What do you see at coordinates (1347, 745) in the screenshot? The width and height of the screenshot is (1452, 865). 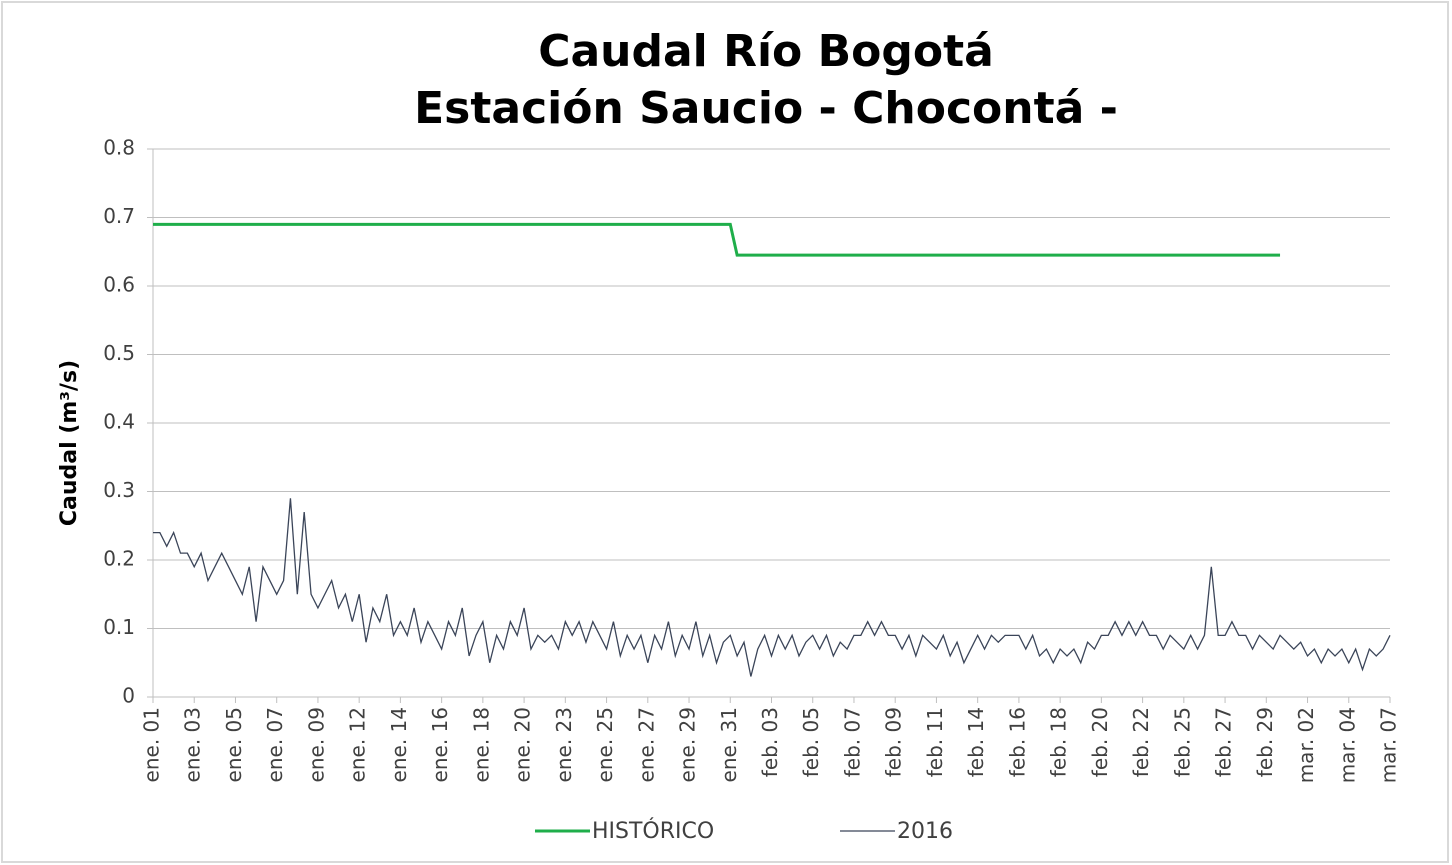 I see `x-tick-label: mar. 04` at bounding box center [1347, 745].